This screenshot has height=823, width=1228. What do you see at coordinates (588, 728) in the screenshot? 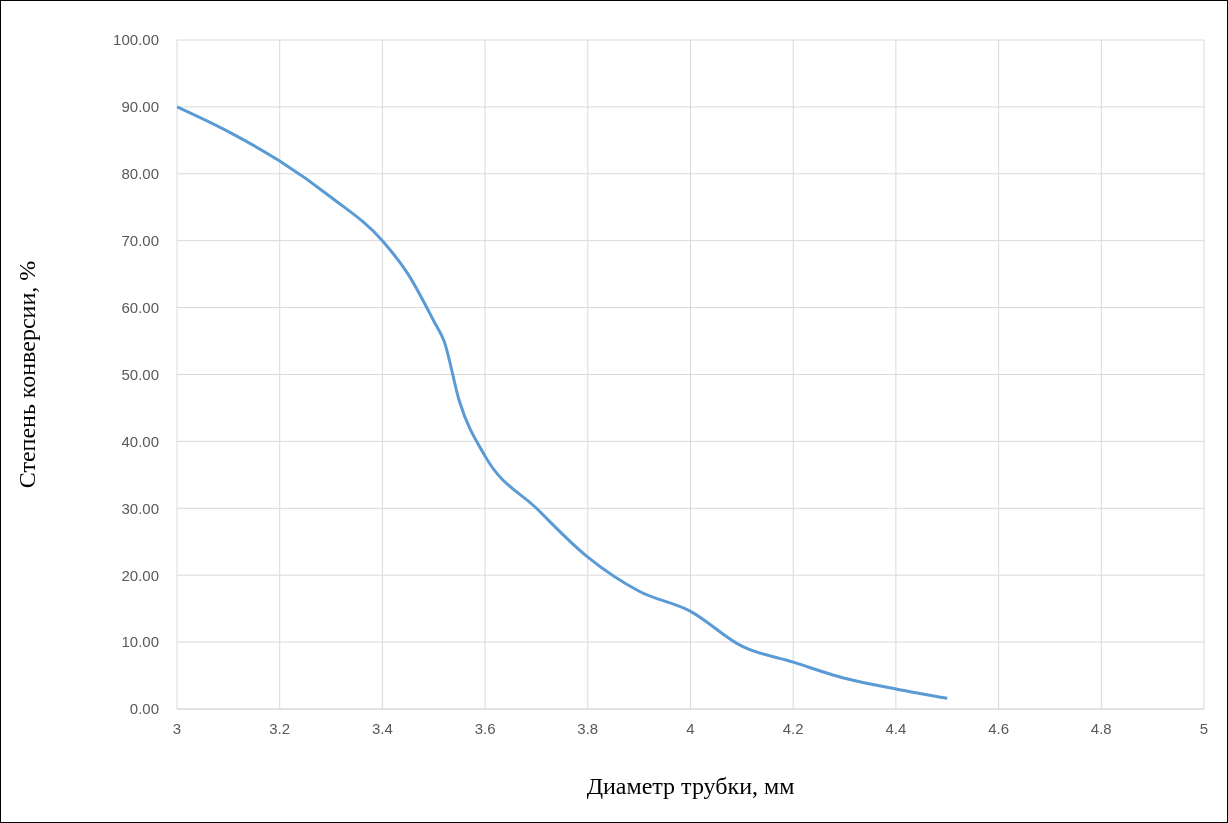
I see `x-tick-label: 3.8` at bounding box center [588, 728].